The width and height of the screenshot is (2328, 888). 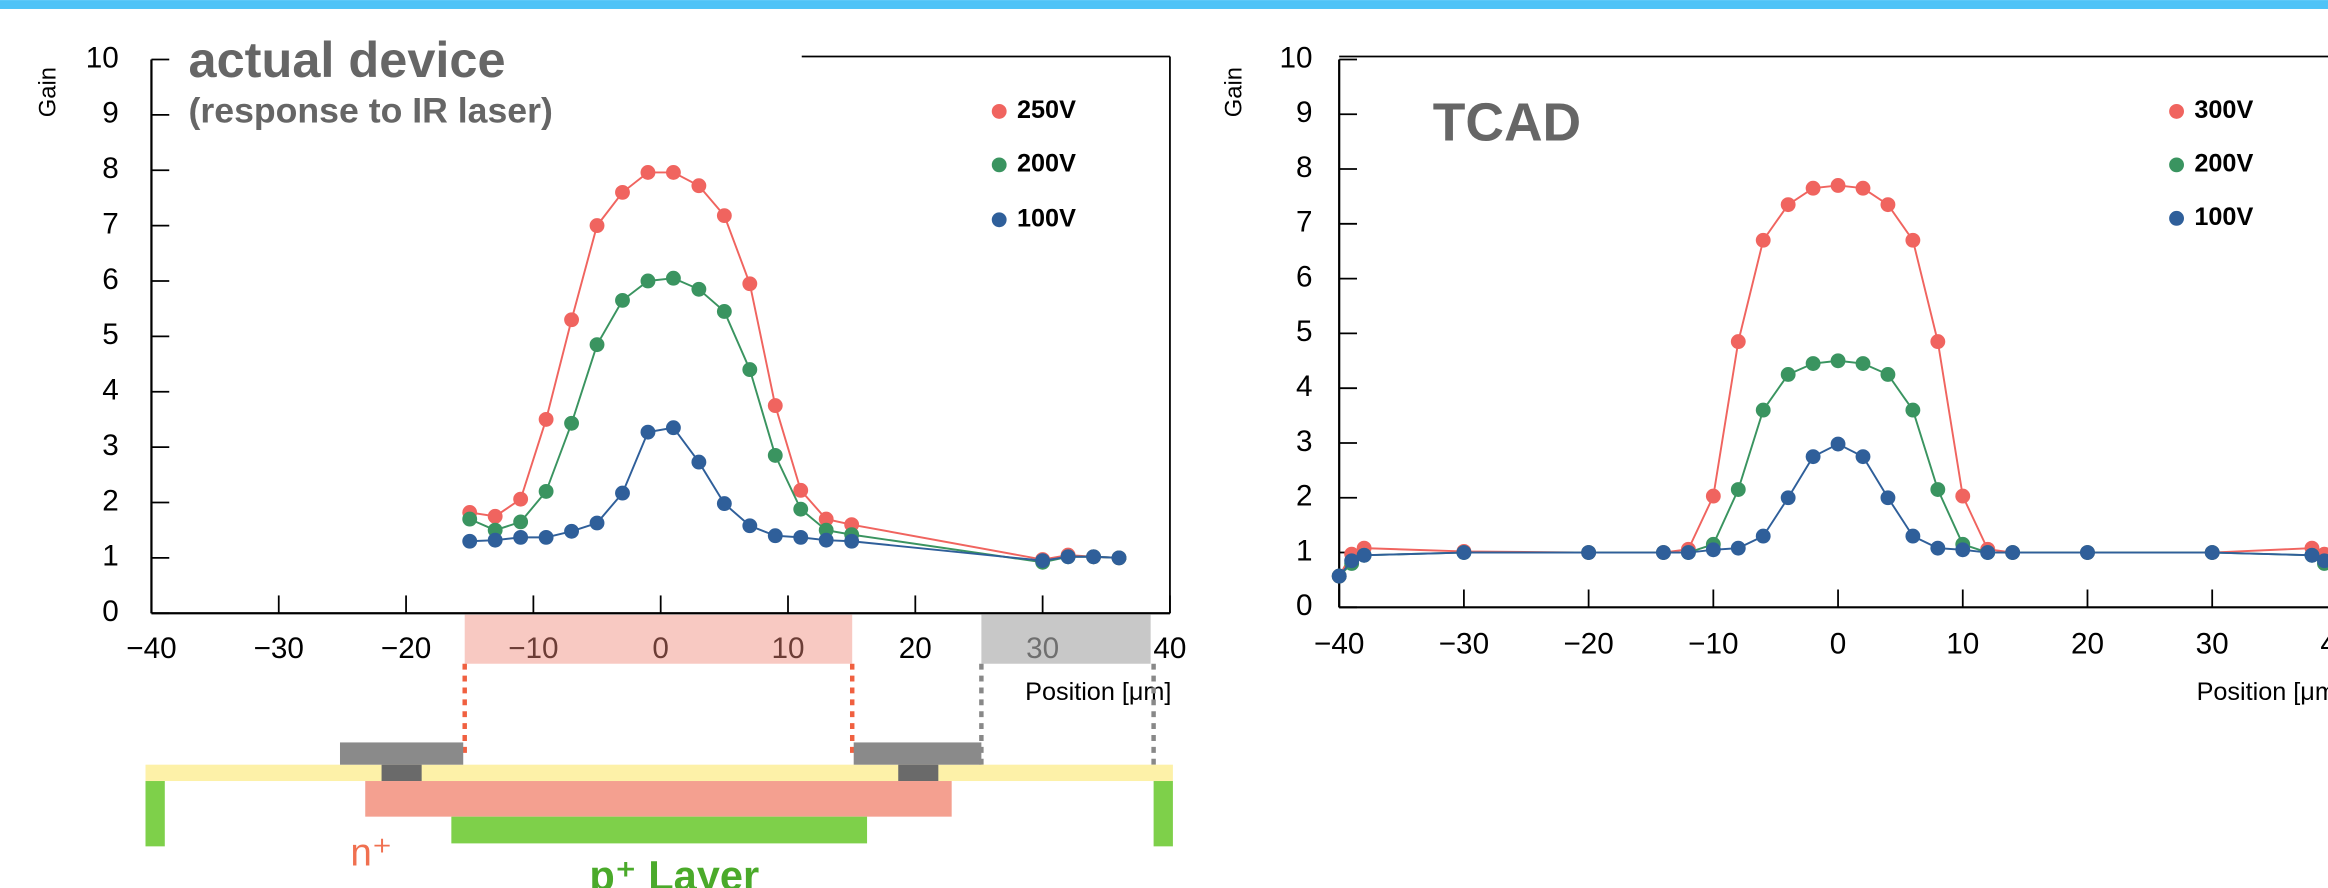 What do you see at coordinates (2223, 110) in the screenshot?
I see `legend-label: 300V` at bounding box center [2223, 110].